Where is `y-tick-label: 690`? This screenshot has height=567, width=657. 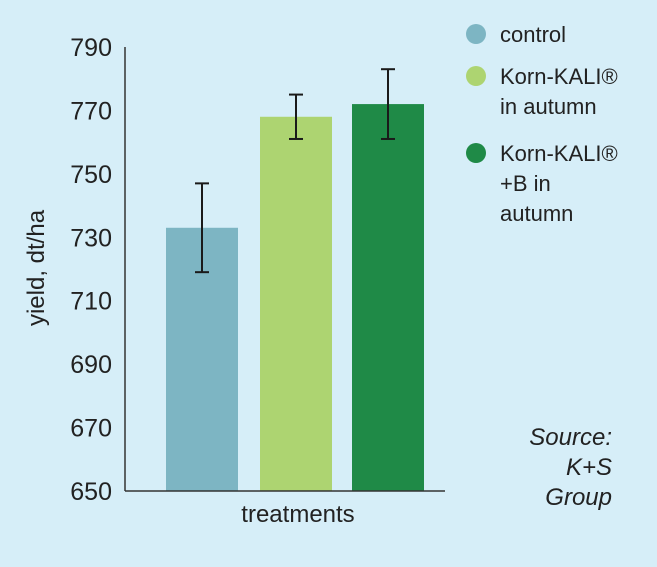
y-tick-label: 690 is located at coordinates (91, 365).